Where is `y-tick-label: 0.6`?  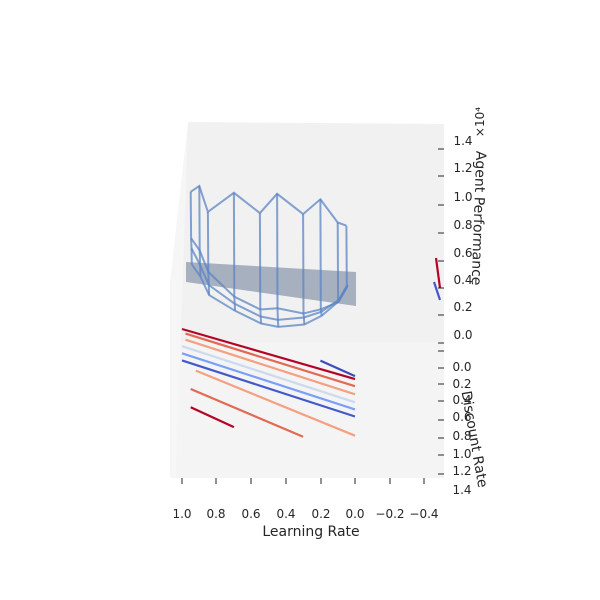 y-tick-label: 0.6 is located at coordinates (461, 417).